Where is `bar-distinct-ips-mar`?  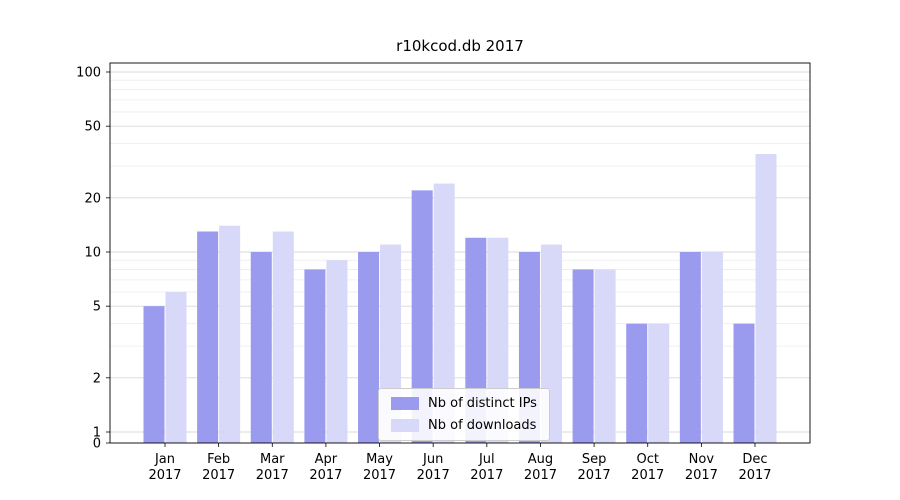 bar-distinct-ips-mar is located at coordinates (261, 347).